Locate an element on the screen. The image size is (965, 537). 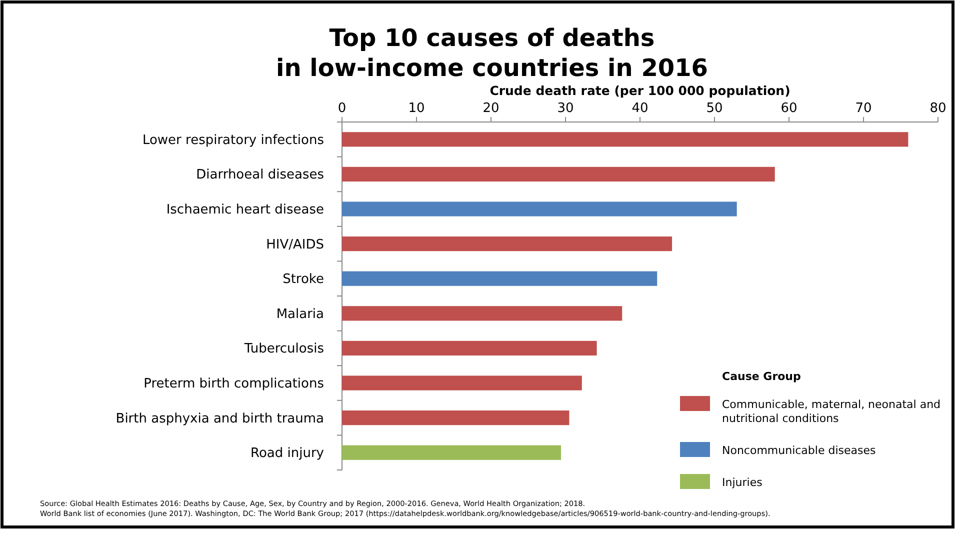
chart-title: Top 10 causes of deaths in low-income countries in 2016 is located at coordinates (492, 53).